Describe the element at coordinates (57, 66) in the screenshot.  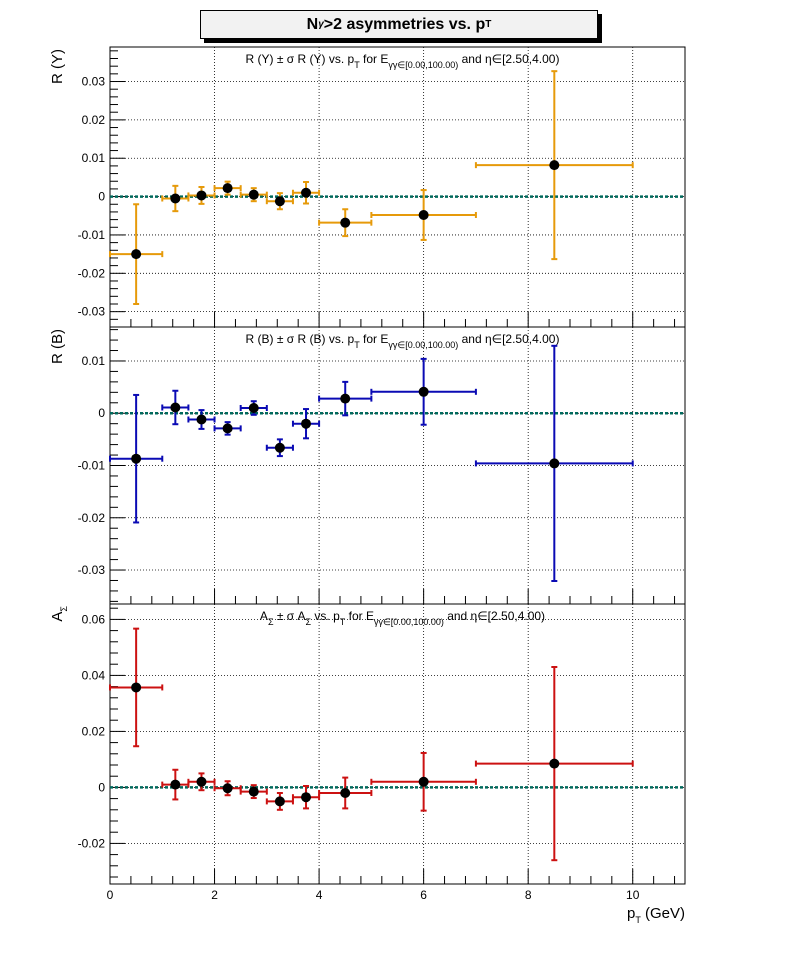
I see `y-axis-title: R (Y)` at that location.